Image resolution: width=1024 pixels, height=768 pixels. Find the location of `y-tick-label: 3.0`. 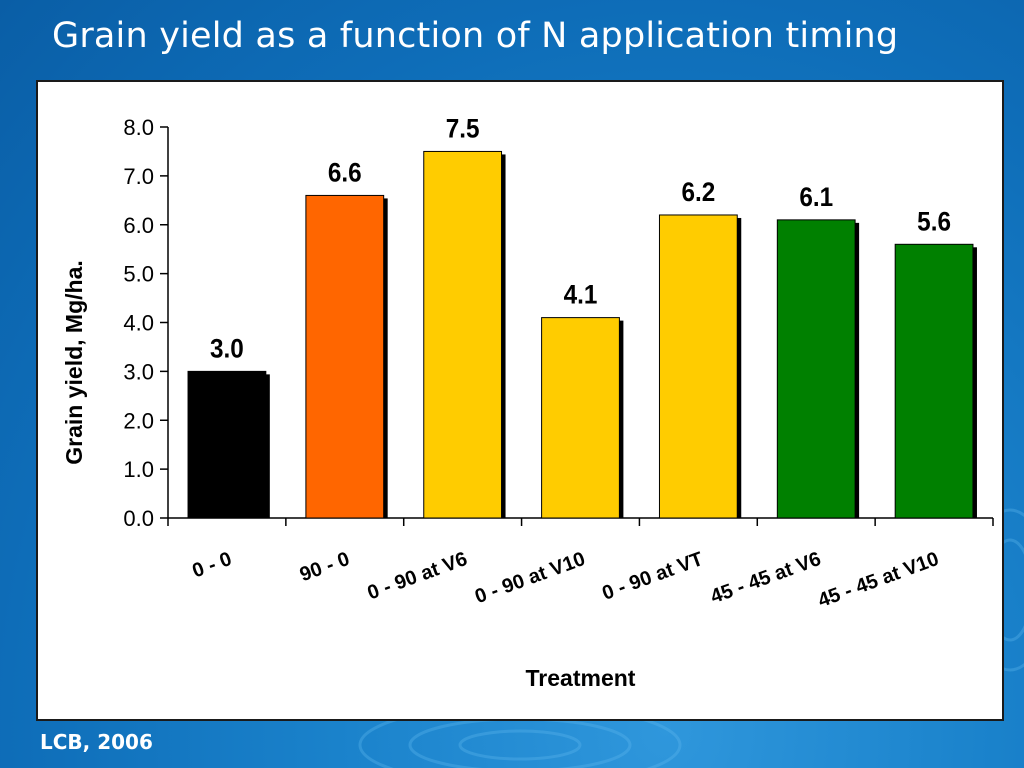

y-tick-label: 3.0 is located at coordinates (138, 371).